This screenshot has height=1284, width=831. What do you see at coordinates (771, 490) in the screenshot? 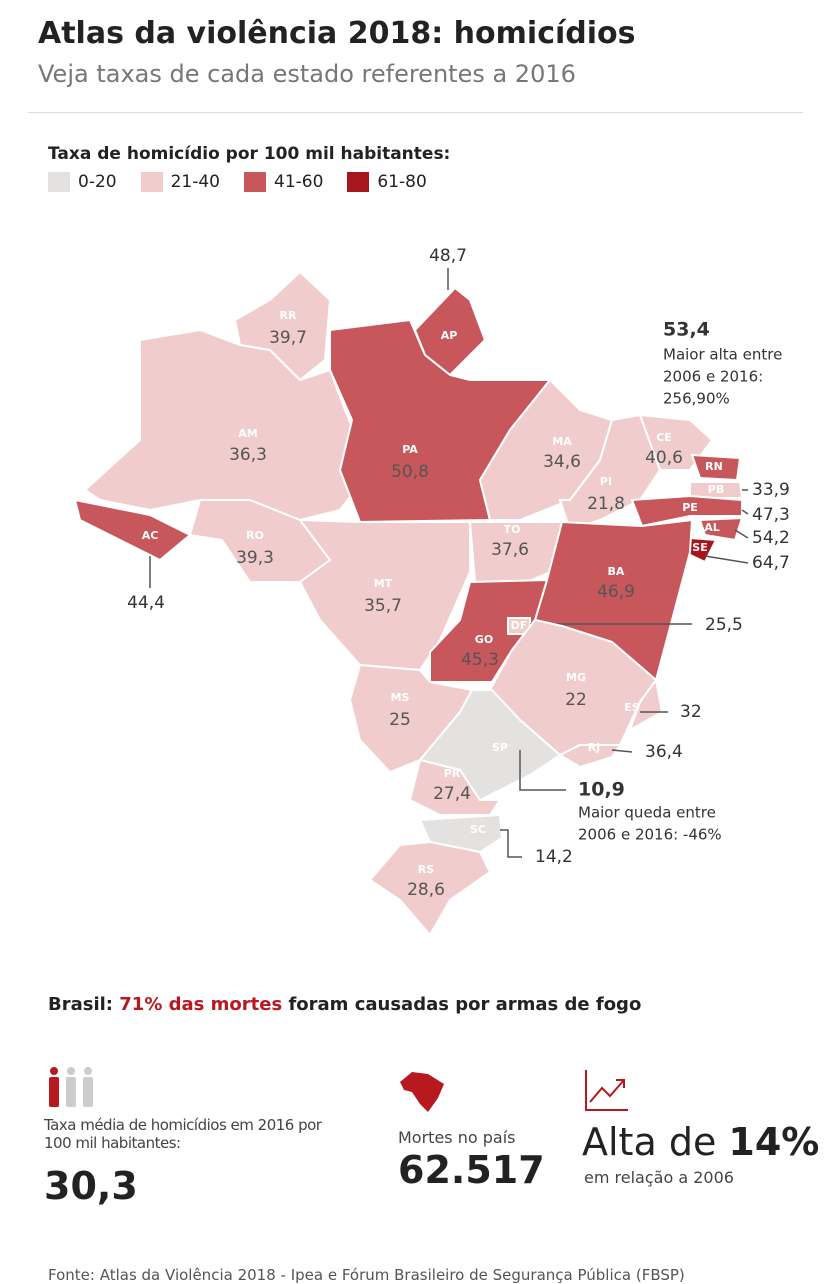
I see `state-value: 33,9` at bounding box center [771, 490].